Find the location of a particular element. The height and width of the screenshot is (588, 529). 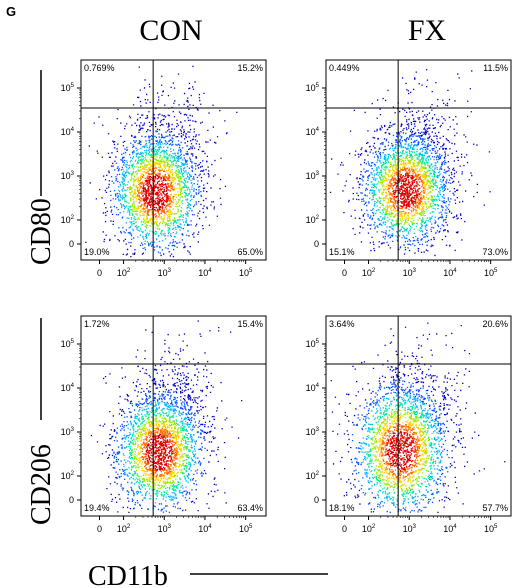

x-label-group: CD11b is located at coordinates (208, 574).